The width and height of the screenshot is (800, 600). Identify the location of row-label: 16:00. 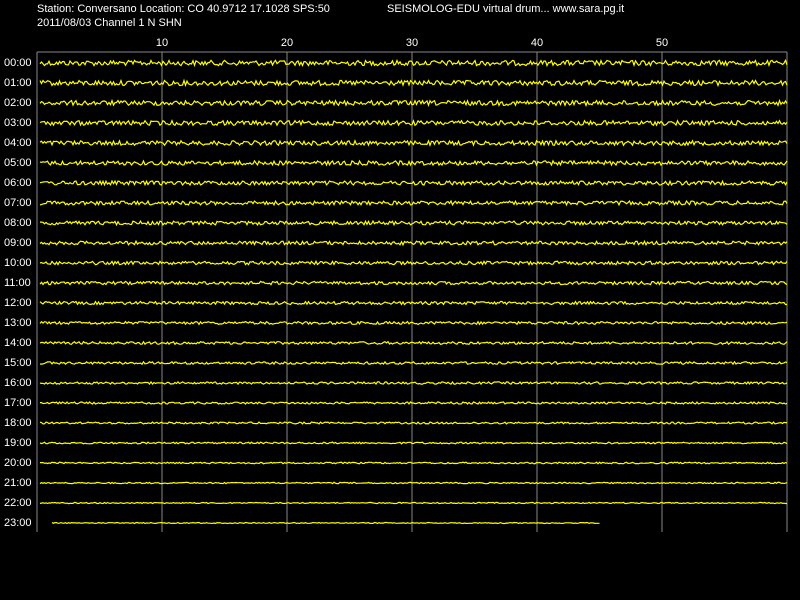
(18, 383).